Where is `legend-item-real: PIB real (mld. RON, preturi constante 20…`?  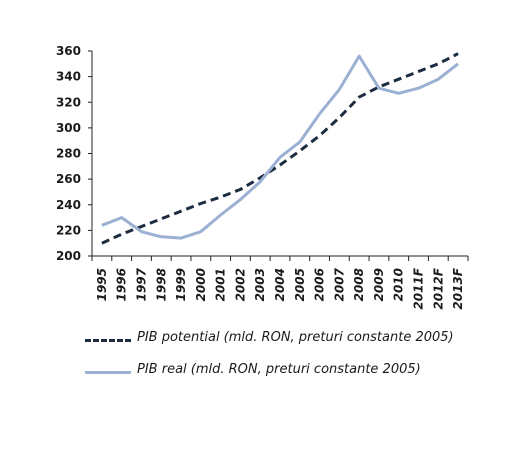
legend-item-real: PIB real (mld. RON, preturi constante 20… is located at coordinates (295, 372).